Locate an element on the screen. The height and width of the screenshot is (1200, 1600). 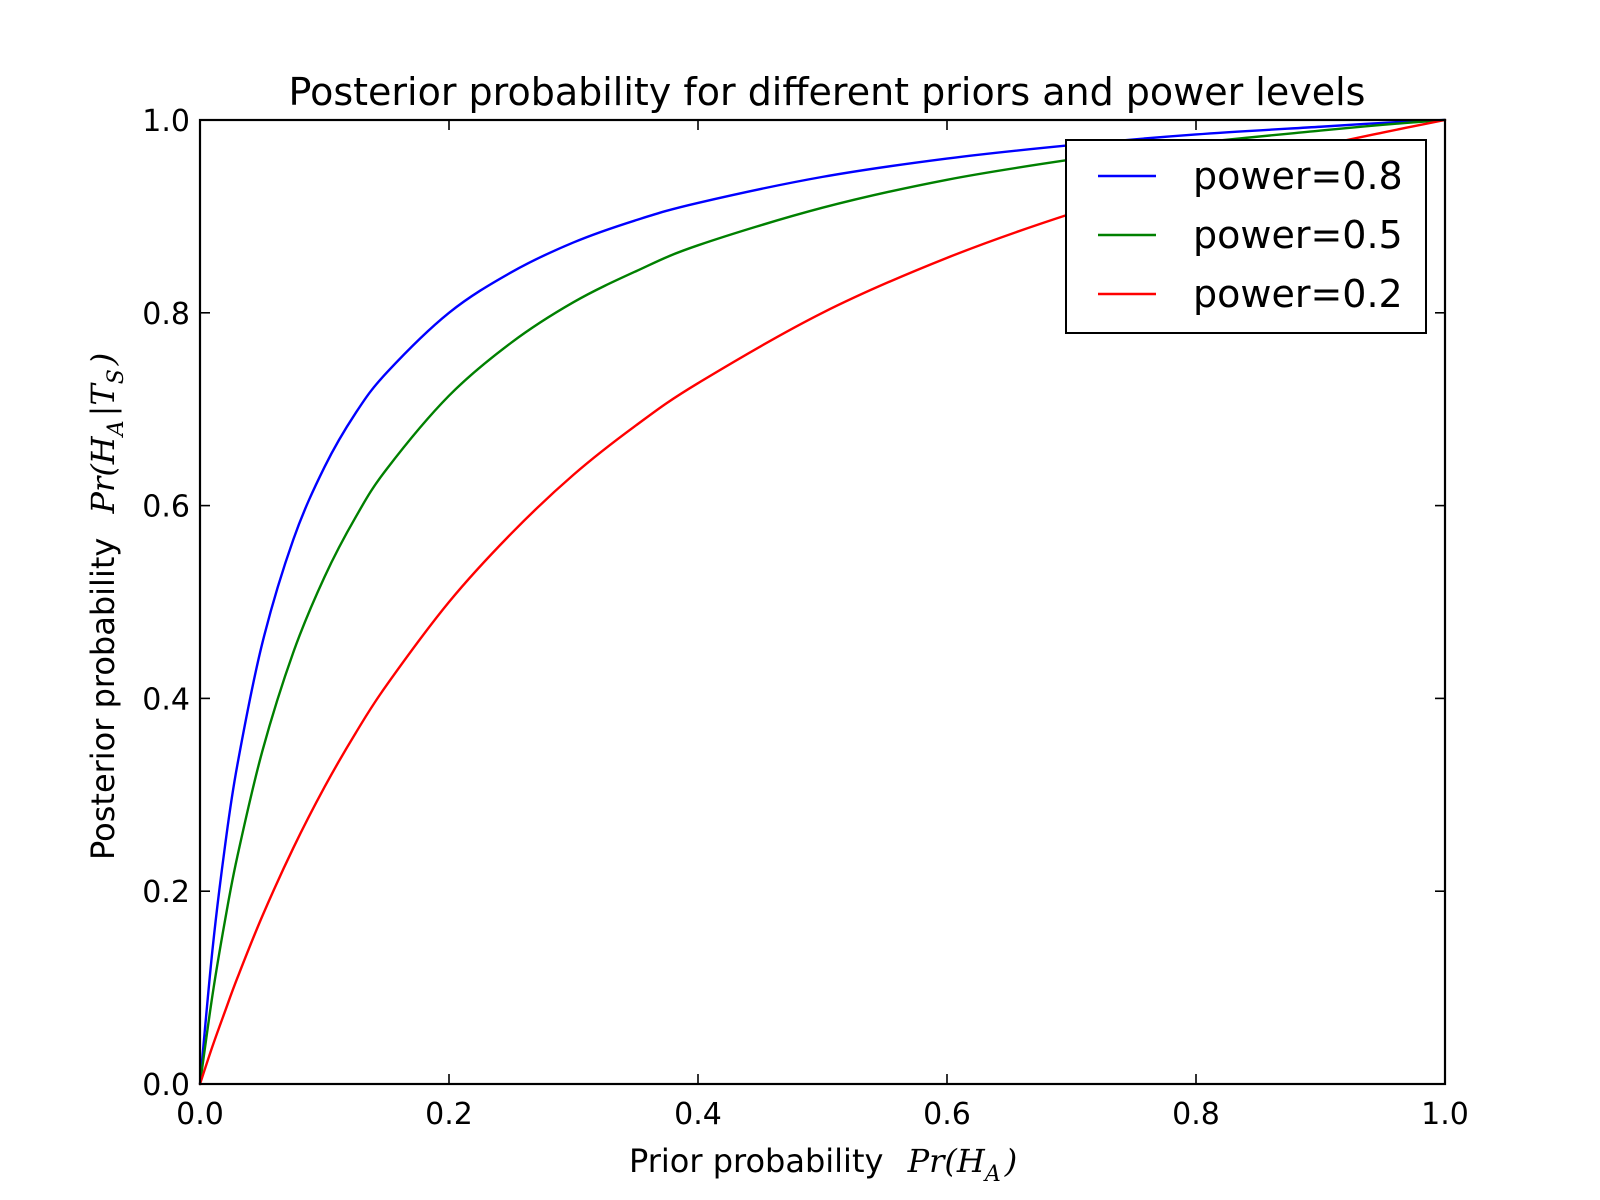
y-axis-label: Posterior probability Pr(HA |TS) is located at coordinates (106, 606).